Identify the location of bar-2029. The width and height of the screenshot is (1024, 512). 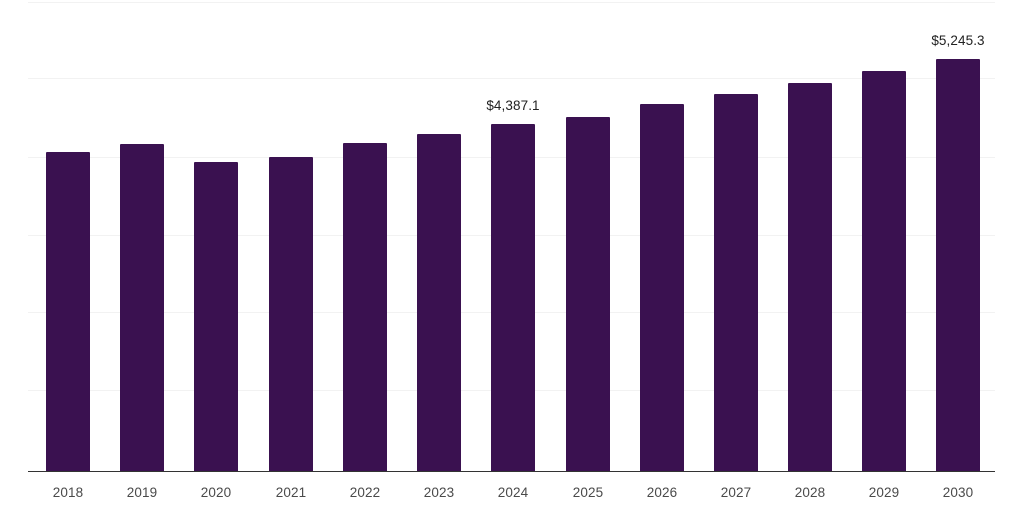
(884, 271).